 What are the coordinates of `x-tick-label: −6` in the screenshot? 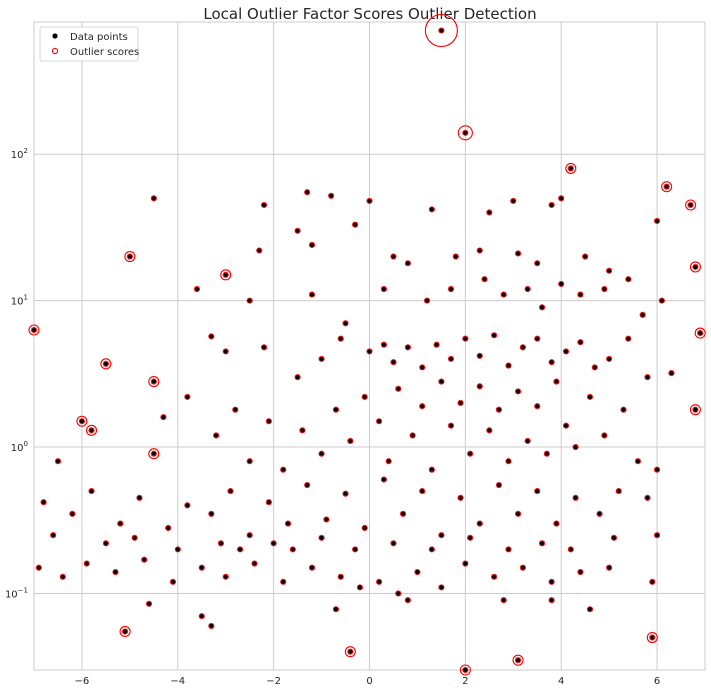 It's located at (82, 681).